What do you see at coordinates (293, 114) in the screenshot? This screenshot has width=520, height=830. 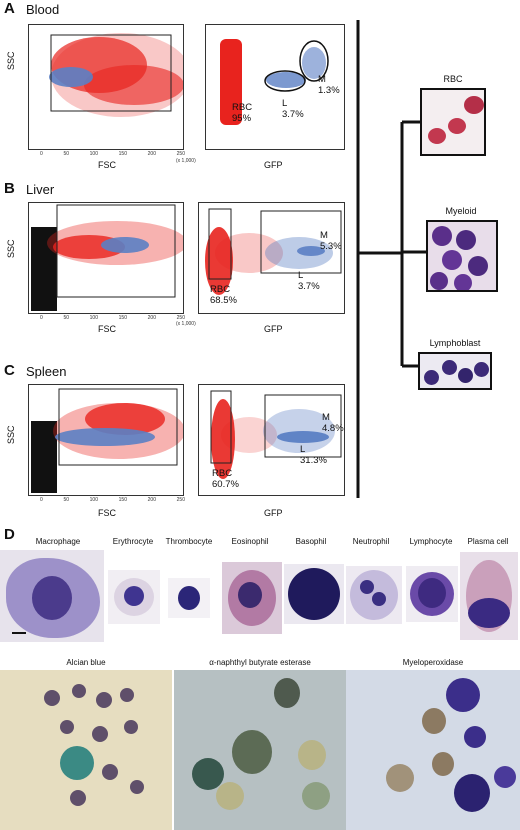 I see `l-pct: 3.7%` at bounding box center [293, 114].